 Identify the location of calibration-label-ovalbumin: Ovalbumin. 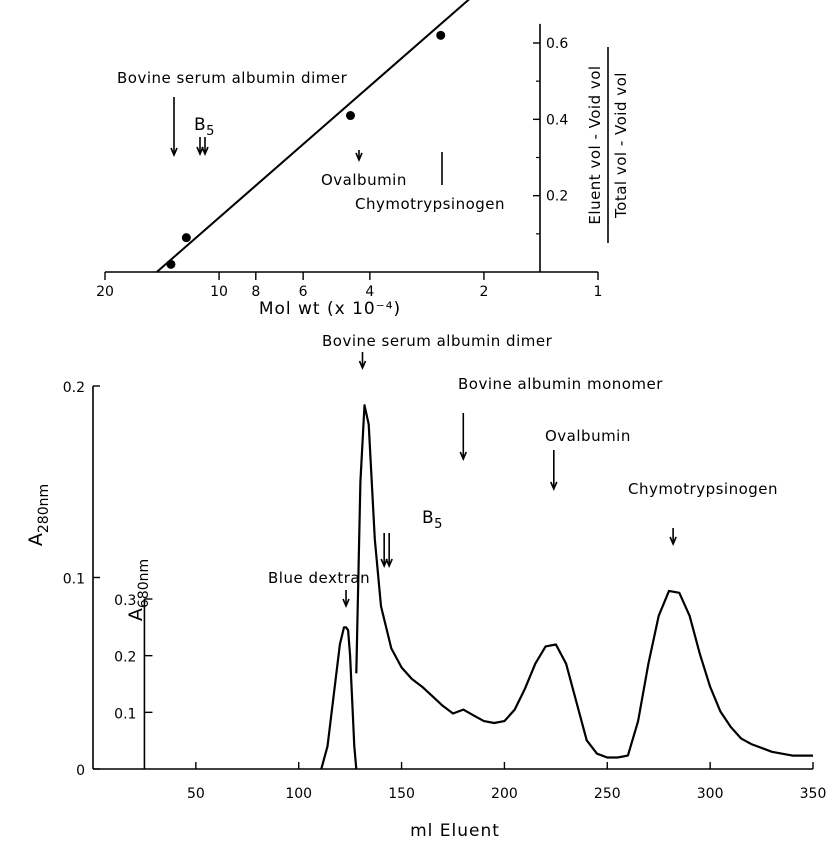
(364, 180).